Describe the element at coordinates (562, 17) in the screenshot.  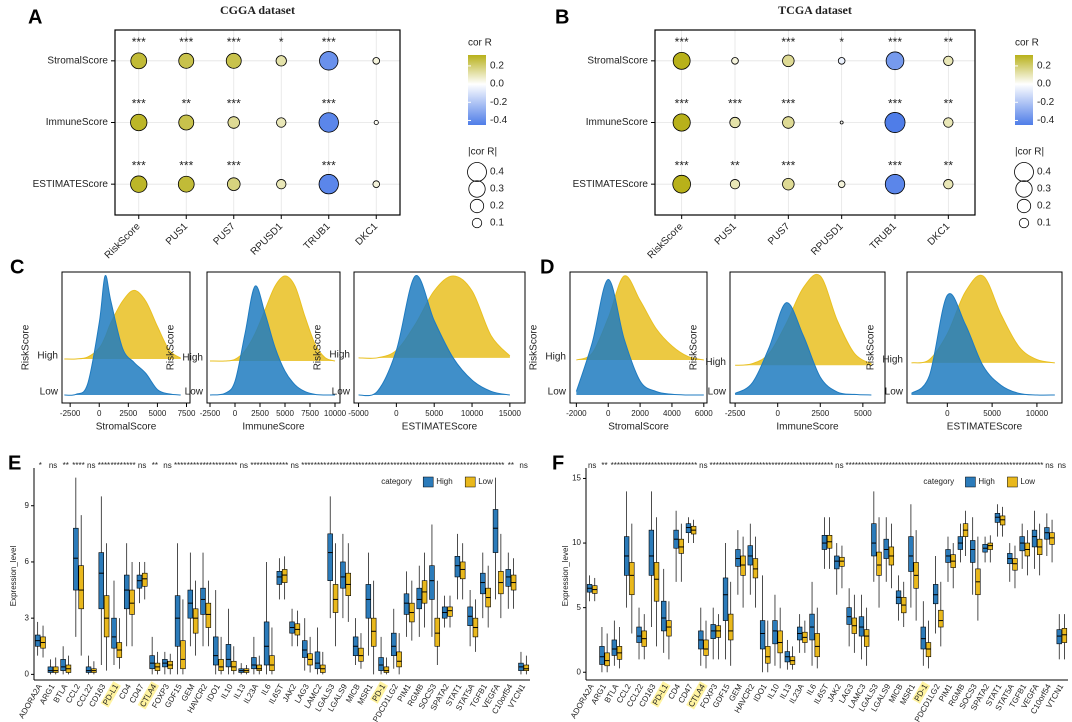
I see `panel-label: B` at that location.